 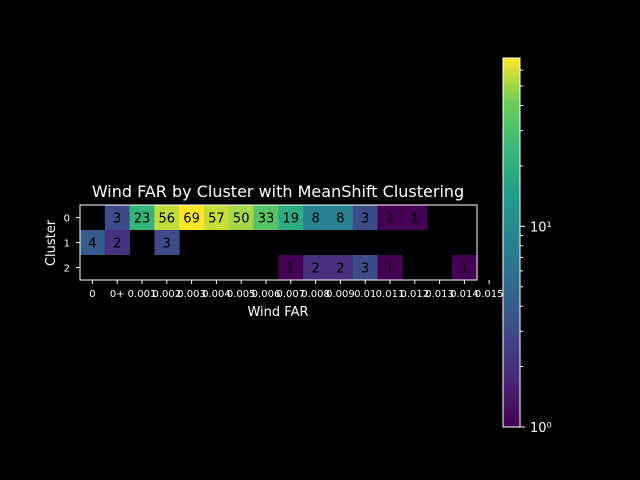 I want to click on cell-value-label: 57, so click(x=216, y=219).